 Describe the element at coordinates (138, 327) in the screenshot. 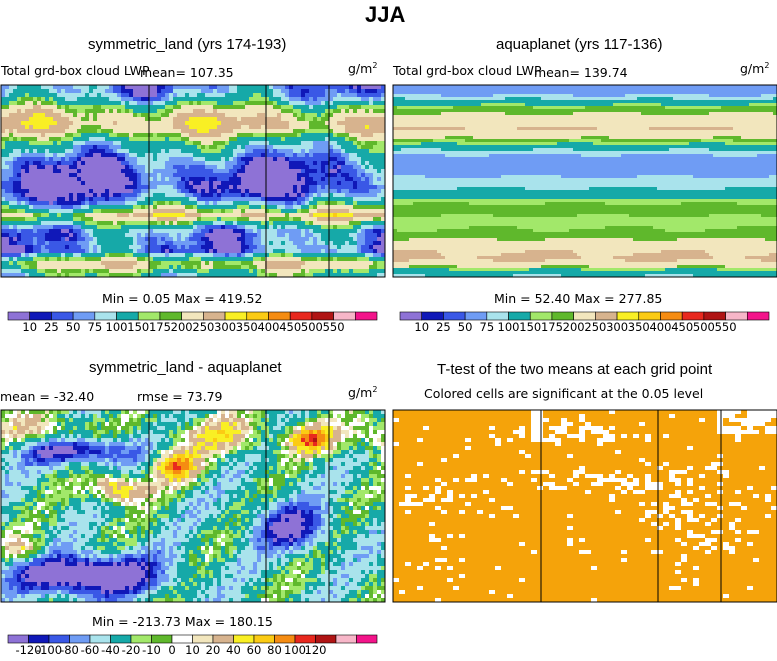

I see `panel1-colorbar-tick-label: 150` at that location.